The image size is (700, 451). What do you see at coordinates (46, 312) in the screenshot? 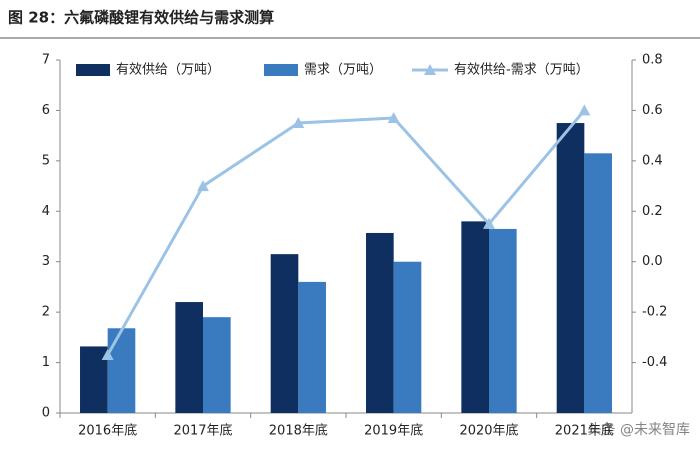
I see `y-tick-label: 2` at bounding box center [46, 312].